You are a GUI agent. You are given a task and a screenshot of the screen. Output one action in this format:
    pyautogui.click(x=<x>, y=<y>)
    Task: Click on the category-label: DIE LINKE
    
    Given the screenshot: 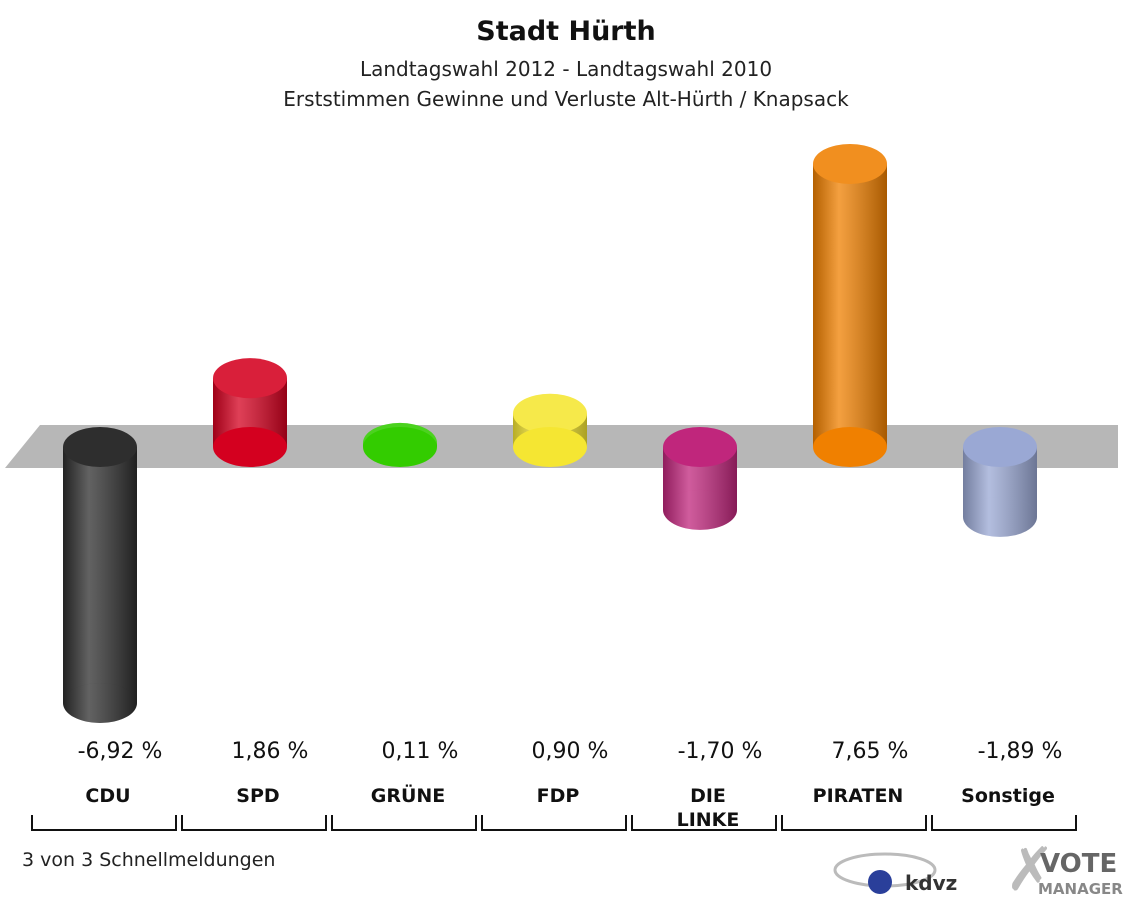 What is the action you would take?
    pyautogui.click(x=708, y=808)
    